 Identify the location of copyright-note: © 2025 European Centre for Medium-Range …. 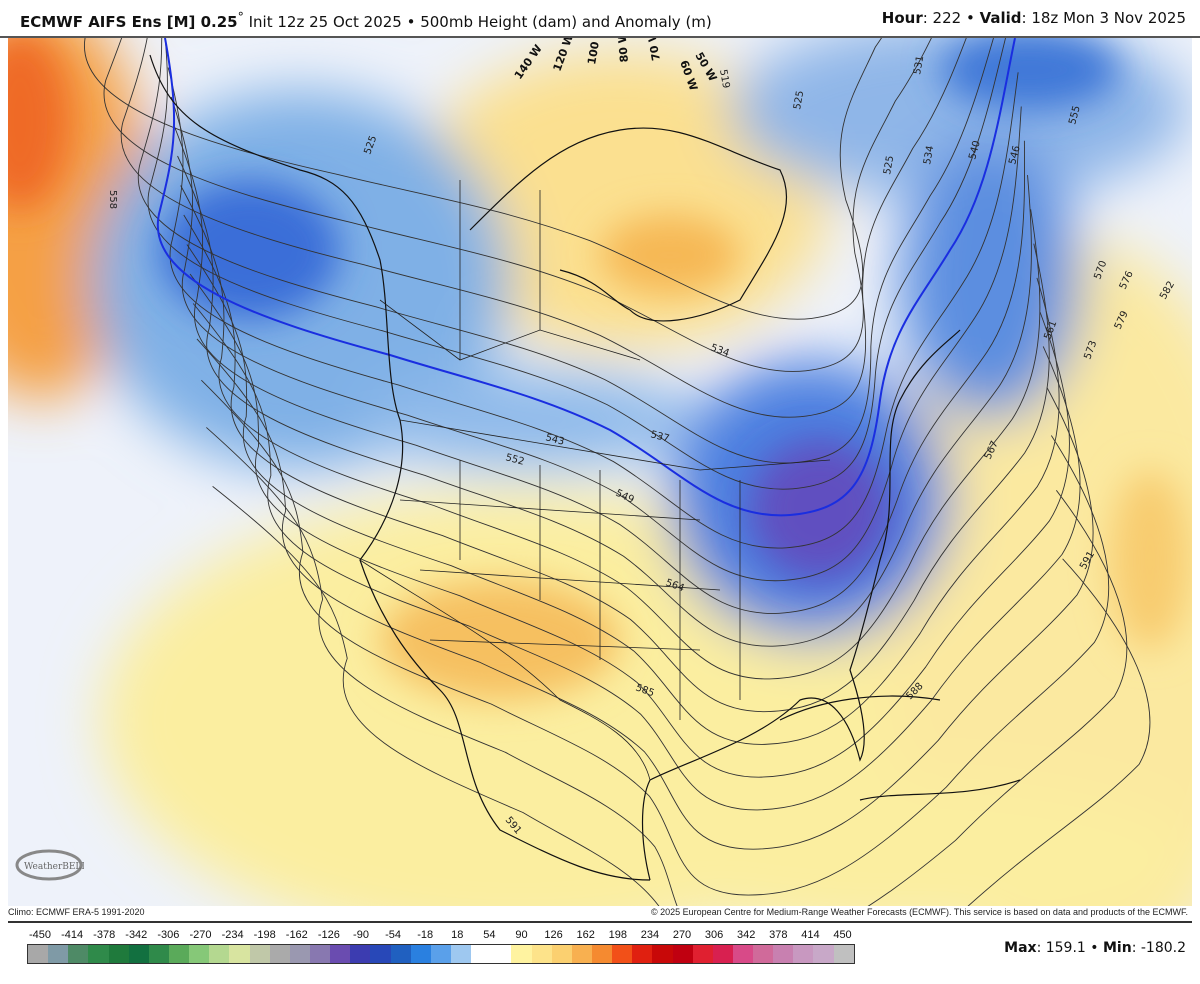
(919, 912).